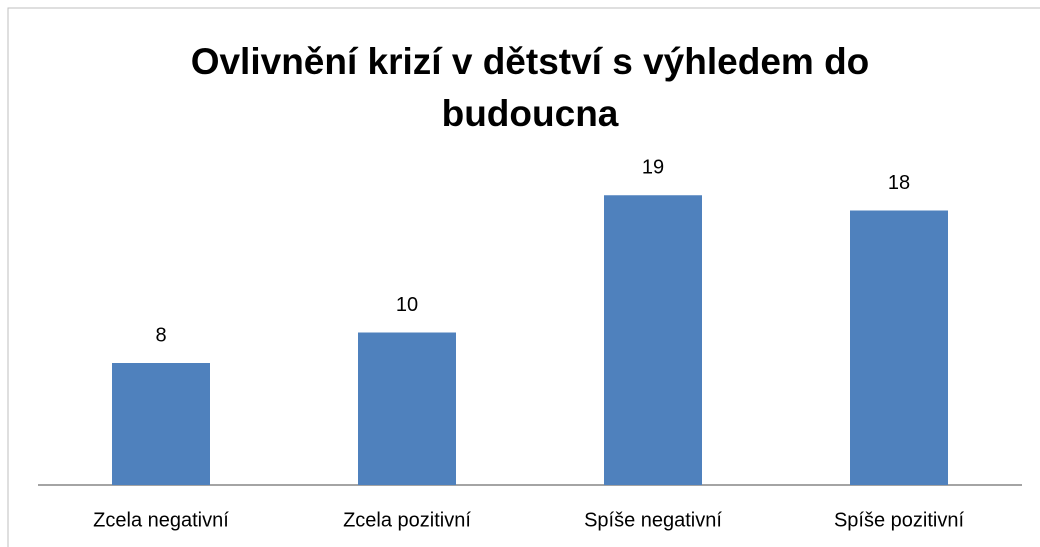 The image size is (1040, 547). Describe the element at coordinates (899, 183) in the screenshot. I see `data-label: 18` at that location.